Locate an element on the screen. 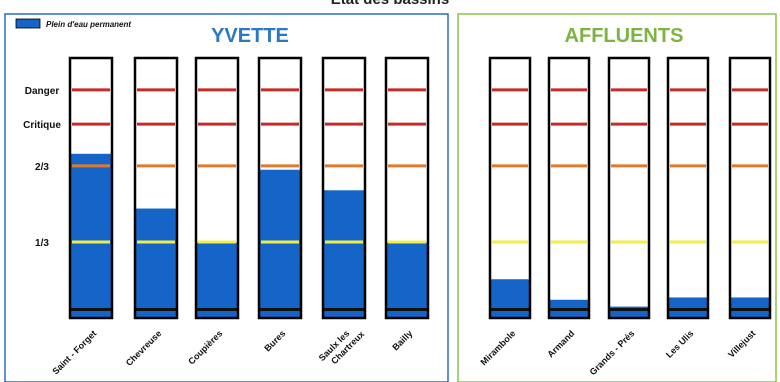 This screenshot has height=382, width=780. yvette-category-label-1: Chevreuse is located at coordinates (144, 348).